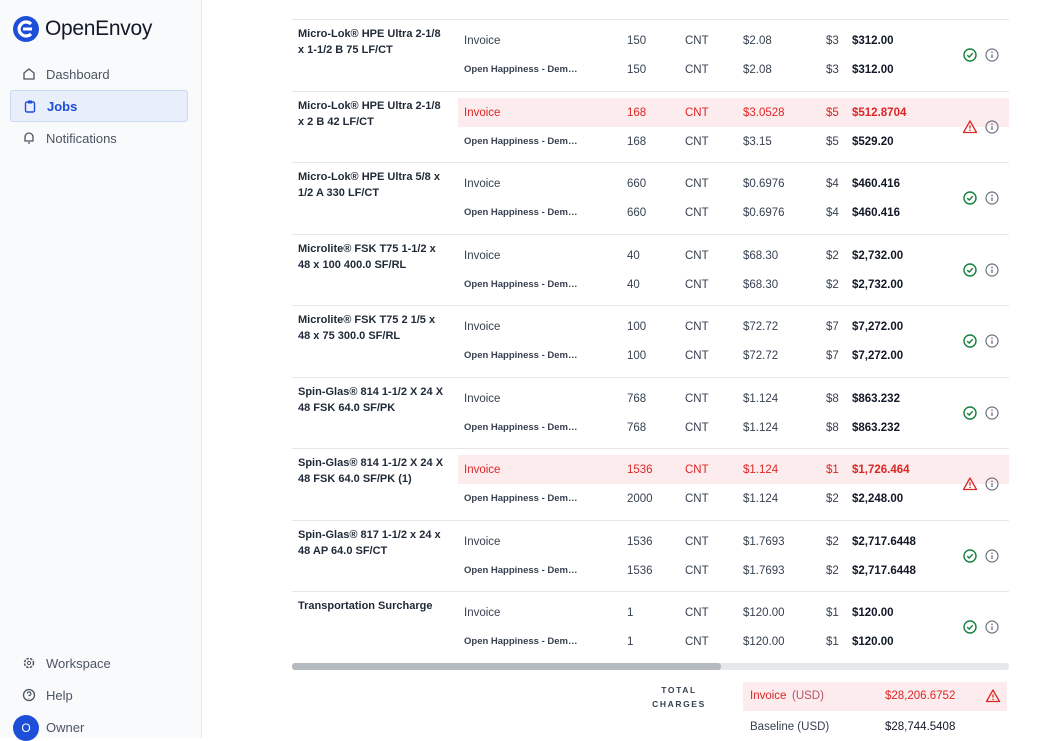  What do you see at coordinates (637, 427) in the screenshot?
I see `quantity-cell: 768` at bounding box center [637, 427].